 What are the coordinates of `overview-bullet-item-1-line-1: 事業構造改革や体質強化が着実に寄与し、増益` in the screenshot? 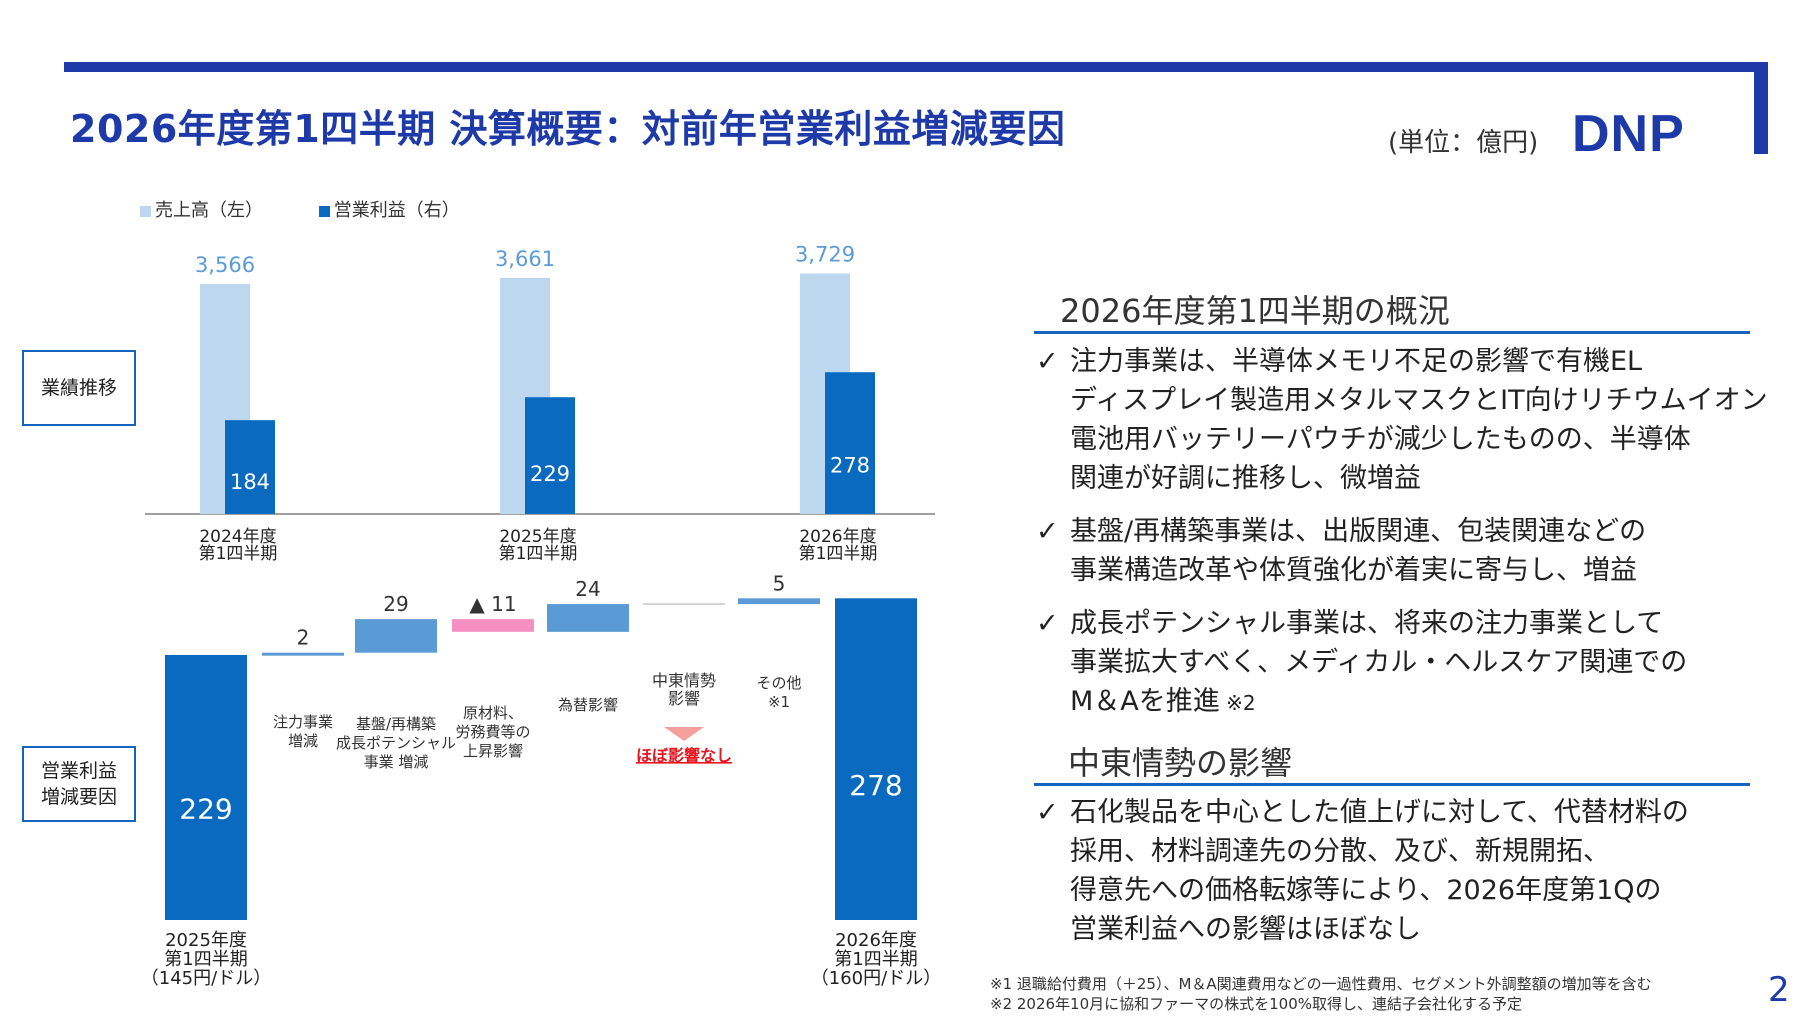 It's located at (1353, 570).